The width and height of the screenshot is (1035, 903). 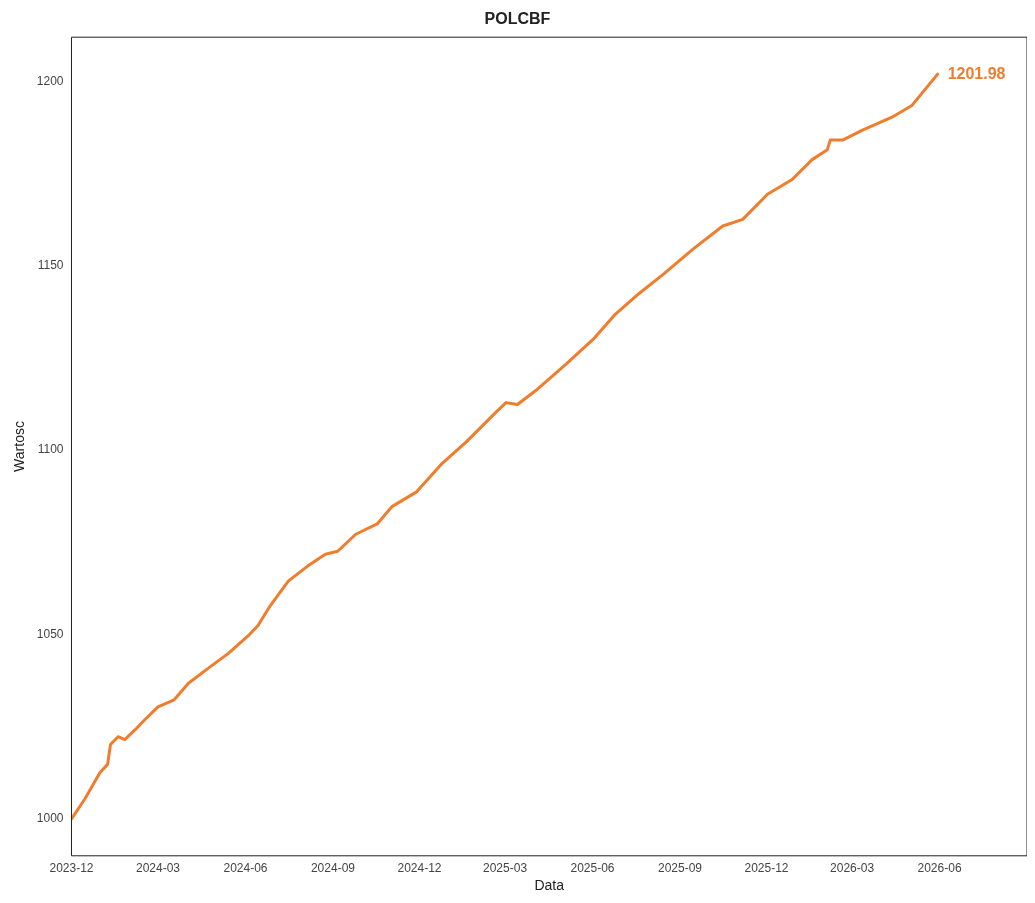 I want to click on x-tick-label: 2025-06, so click(x=592, y=868).